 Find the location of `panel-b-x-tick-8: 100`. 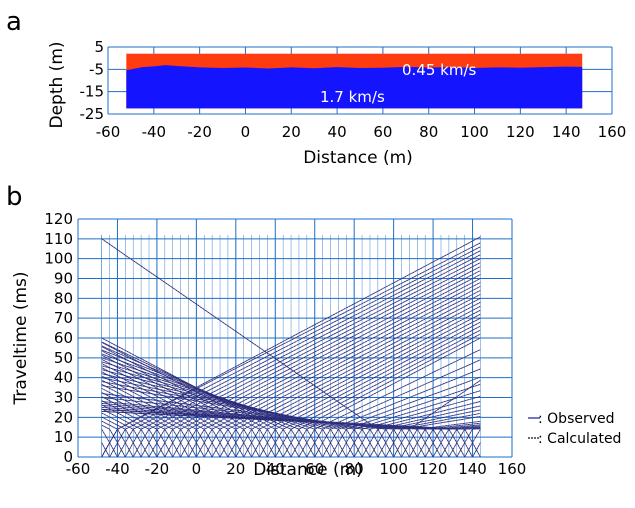

panel-b-x-tick-8: 100 is located at coordinates (393, 469).